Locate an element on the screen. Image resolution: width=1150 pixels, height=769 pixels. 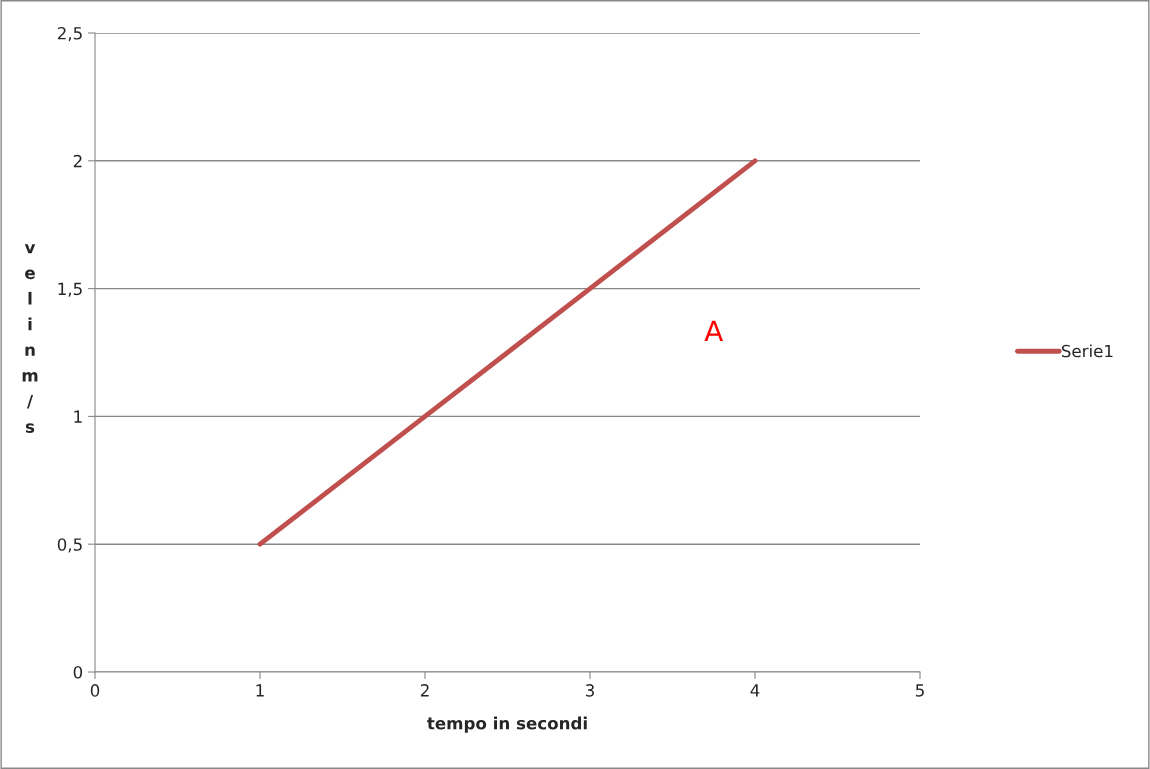
x-tick-label: 0 is located at coordinates (95, 690).